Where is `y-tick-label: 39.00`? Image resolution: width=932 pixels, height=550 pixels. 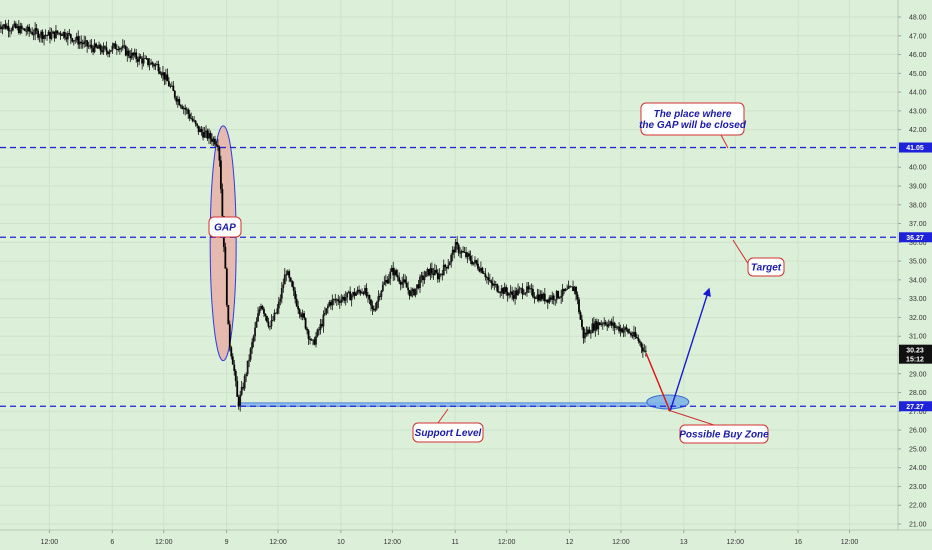 y-tick-label: 39.00 is located at coordinates (918, 187).